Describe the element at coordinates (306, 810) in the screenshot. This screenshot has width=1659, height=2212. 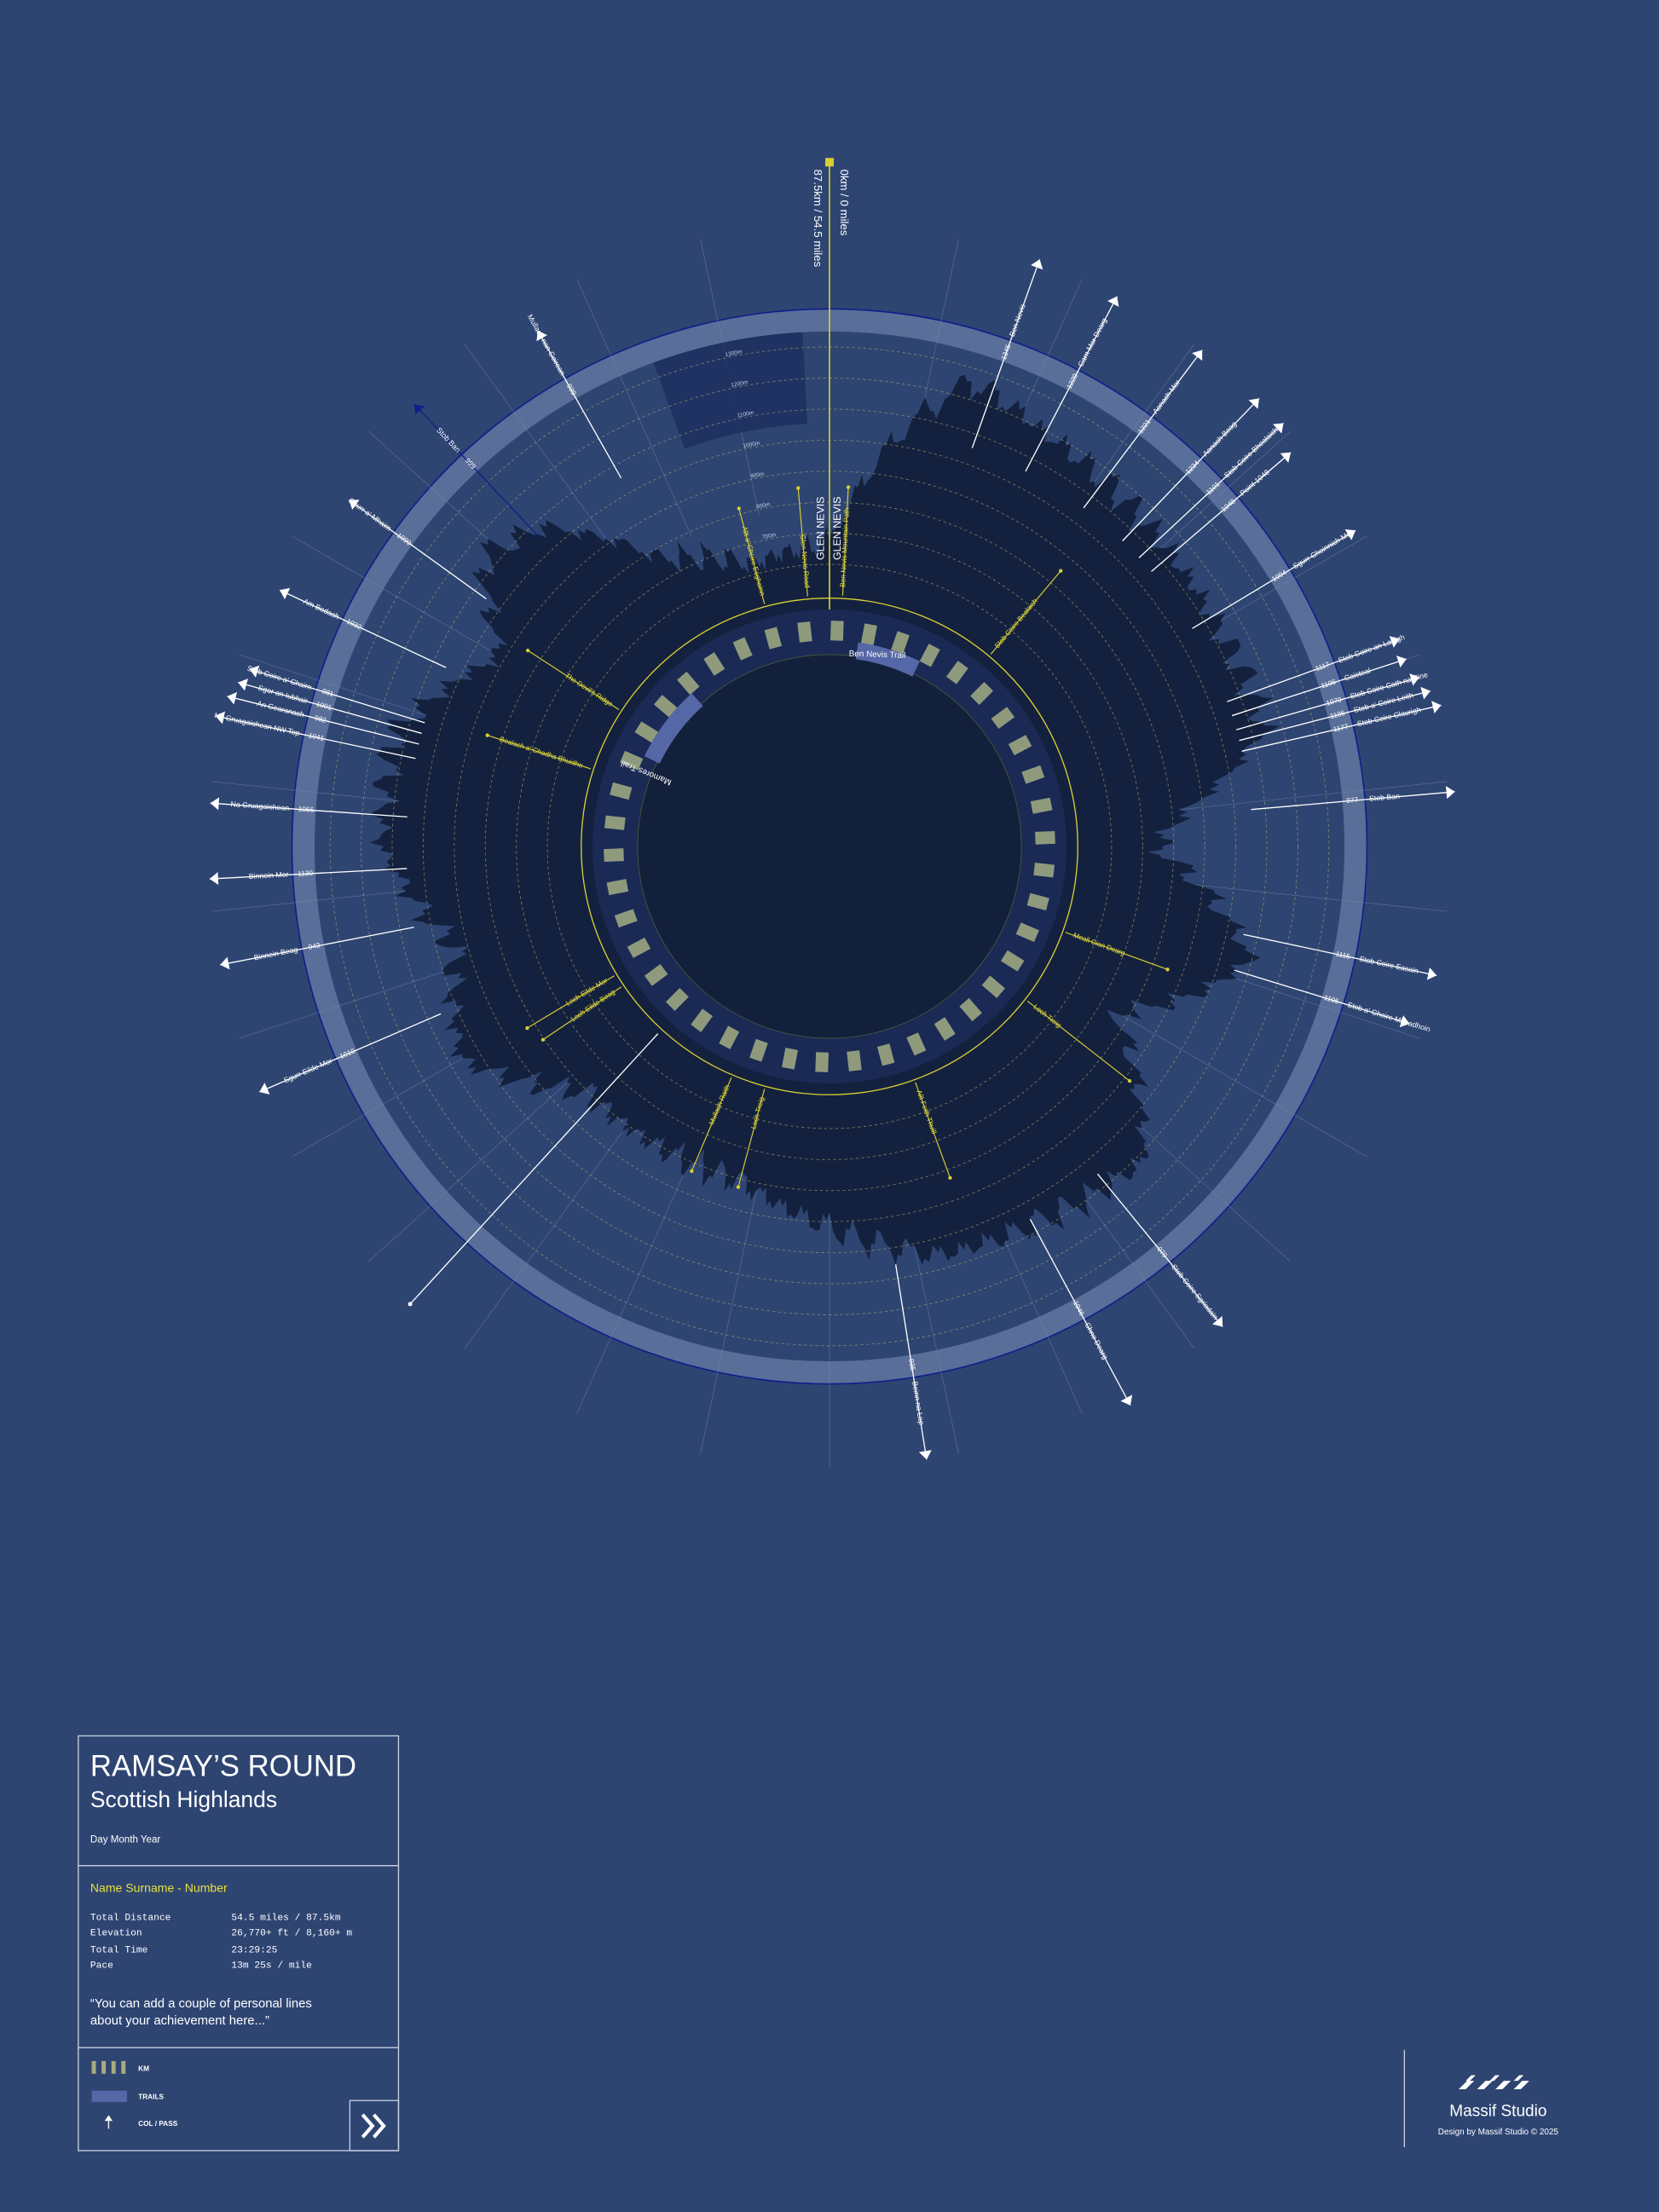
I see `peak-height: 1056` at that location.